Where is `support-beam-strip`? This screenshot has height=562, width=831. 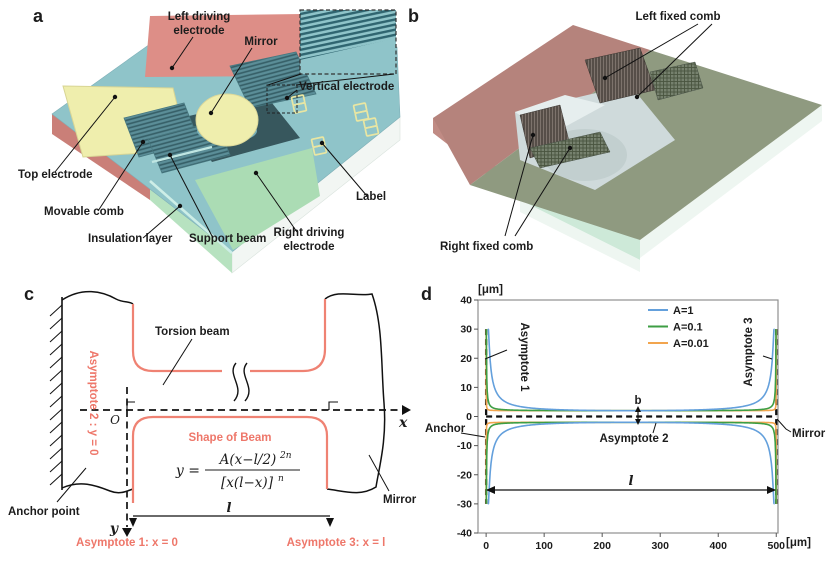
support-beam-strip is located at coordinates (182, 154).